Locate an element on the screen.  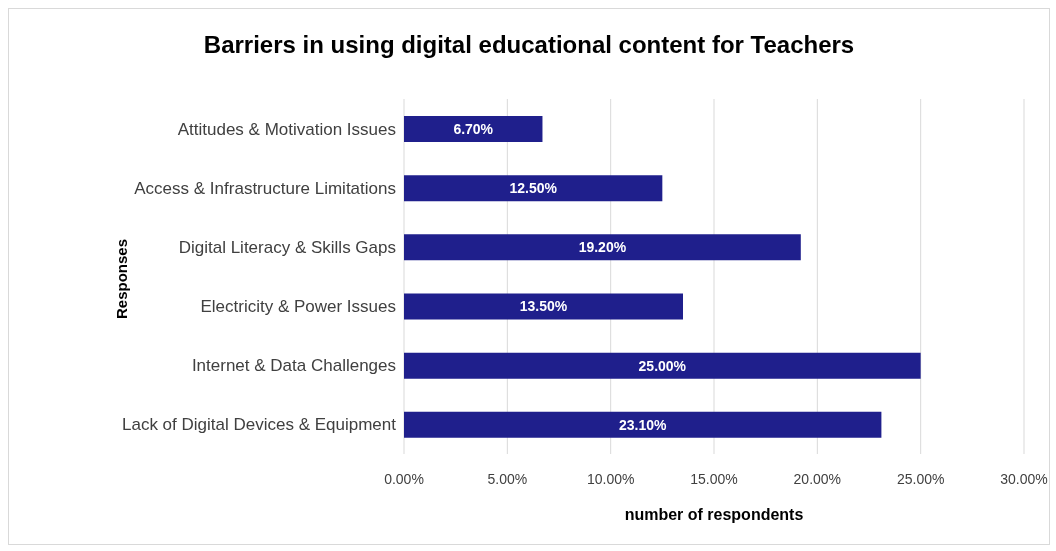
y-tick-label: Lack of Digital Devices & Equipment is located at coordinates (259, 425).